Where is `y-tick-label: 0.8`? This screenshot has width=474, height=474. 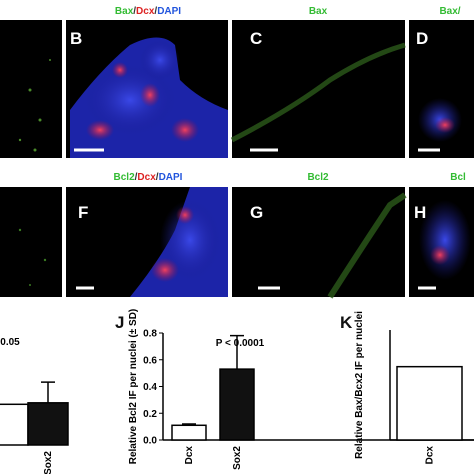
y-tick-label: 0.8 is located at coordinates (150, 334).